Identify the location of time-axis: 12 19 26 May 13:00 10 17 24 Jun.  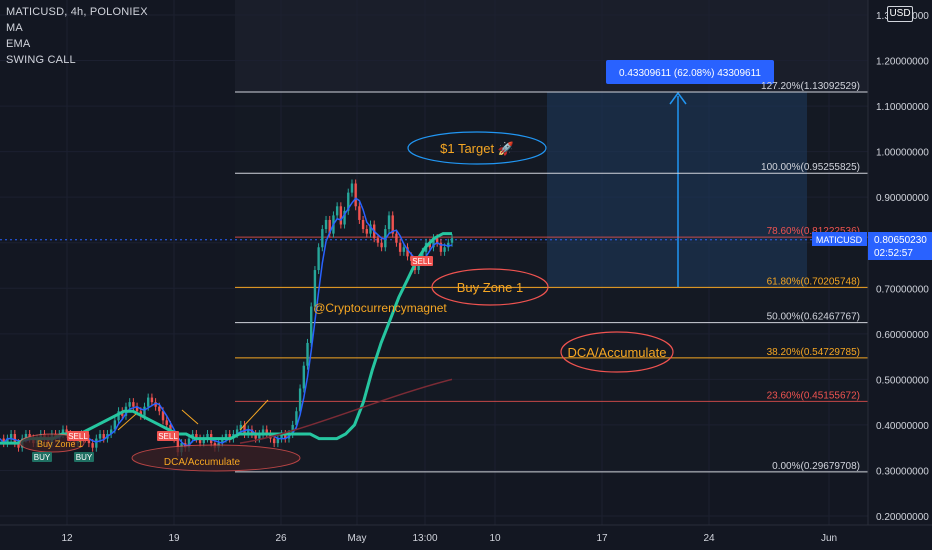
(466, 534).